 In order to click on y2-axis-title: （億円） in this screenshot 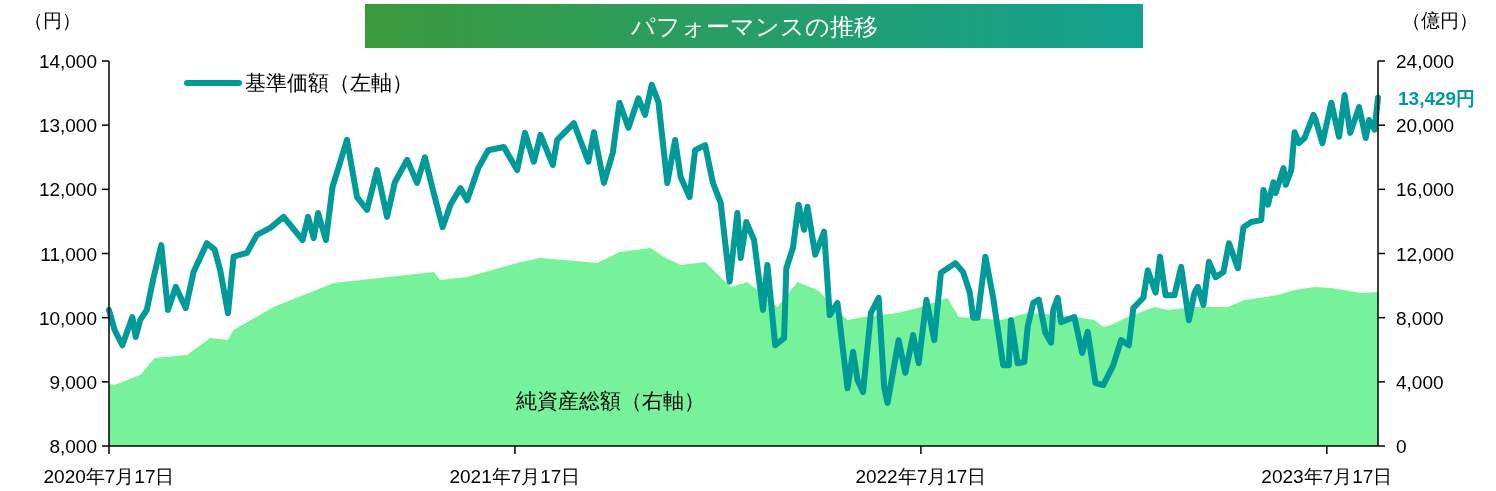, I will do `click(1440, 20)`.